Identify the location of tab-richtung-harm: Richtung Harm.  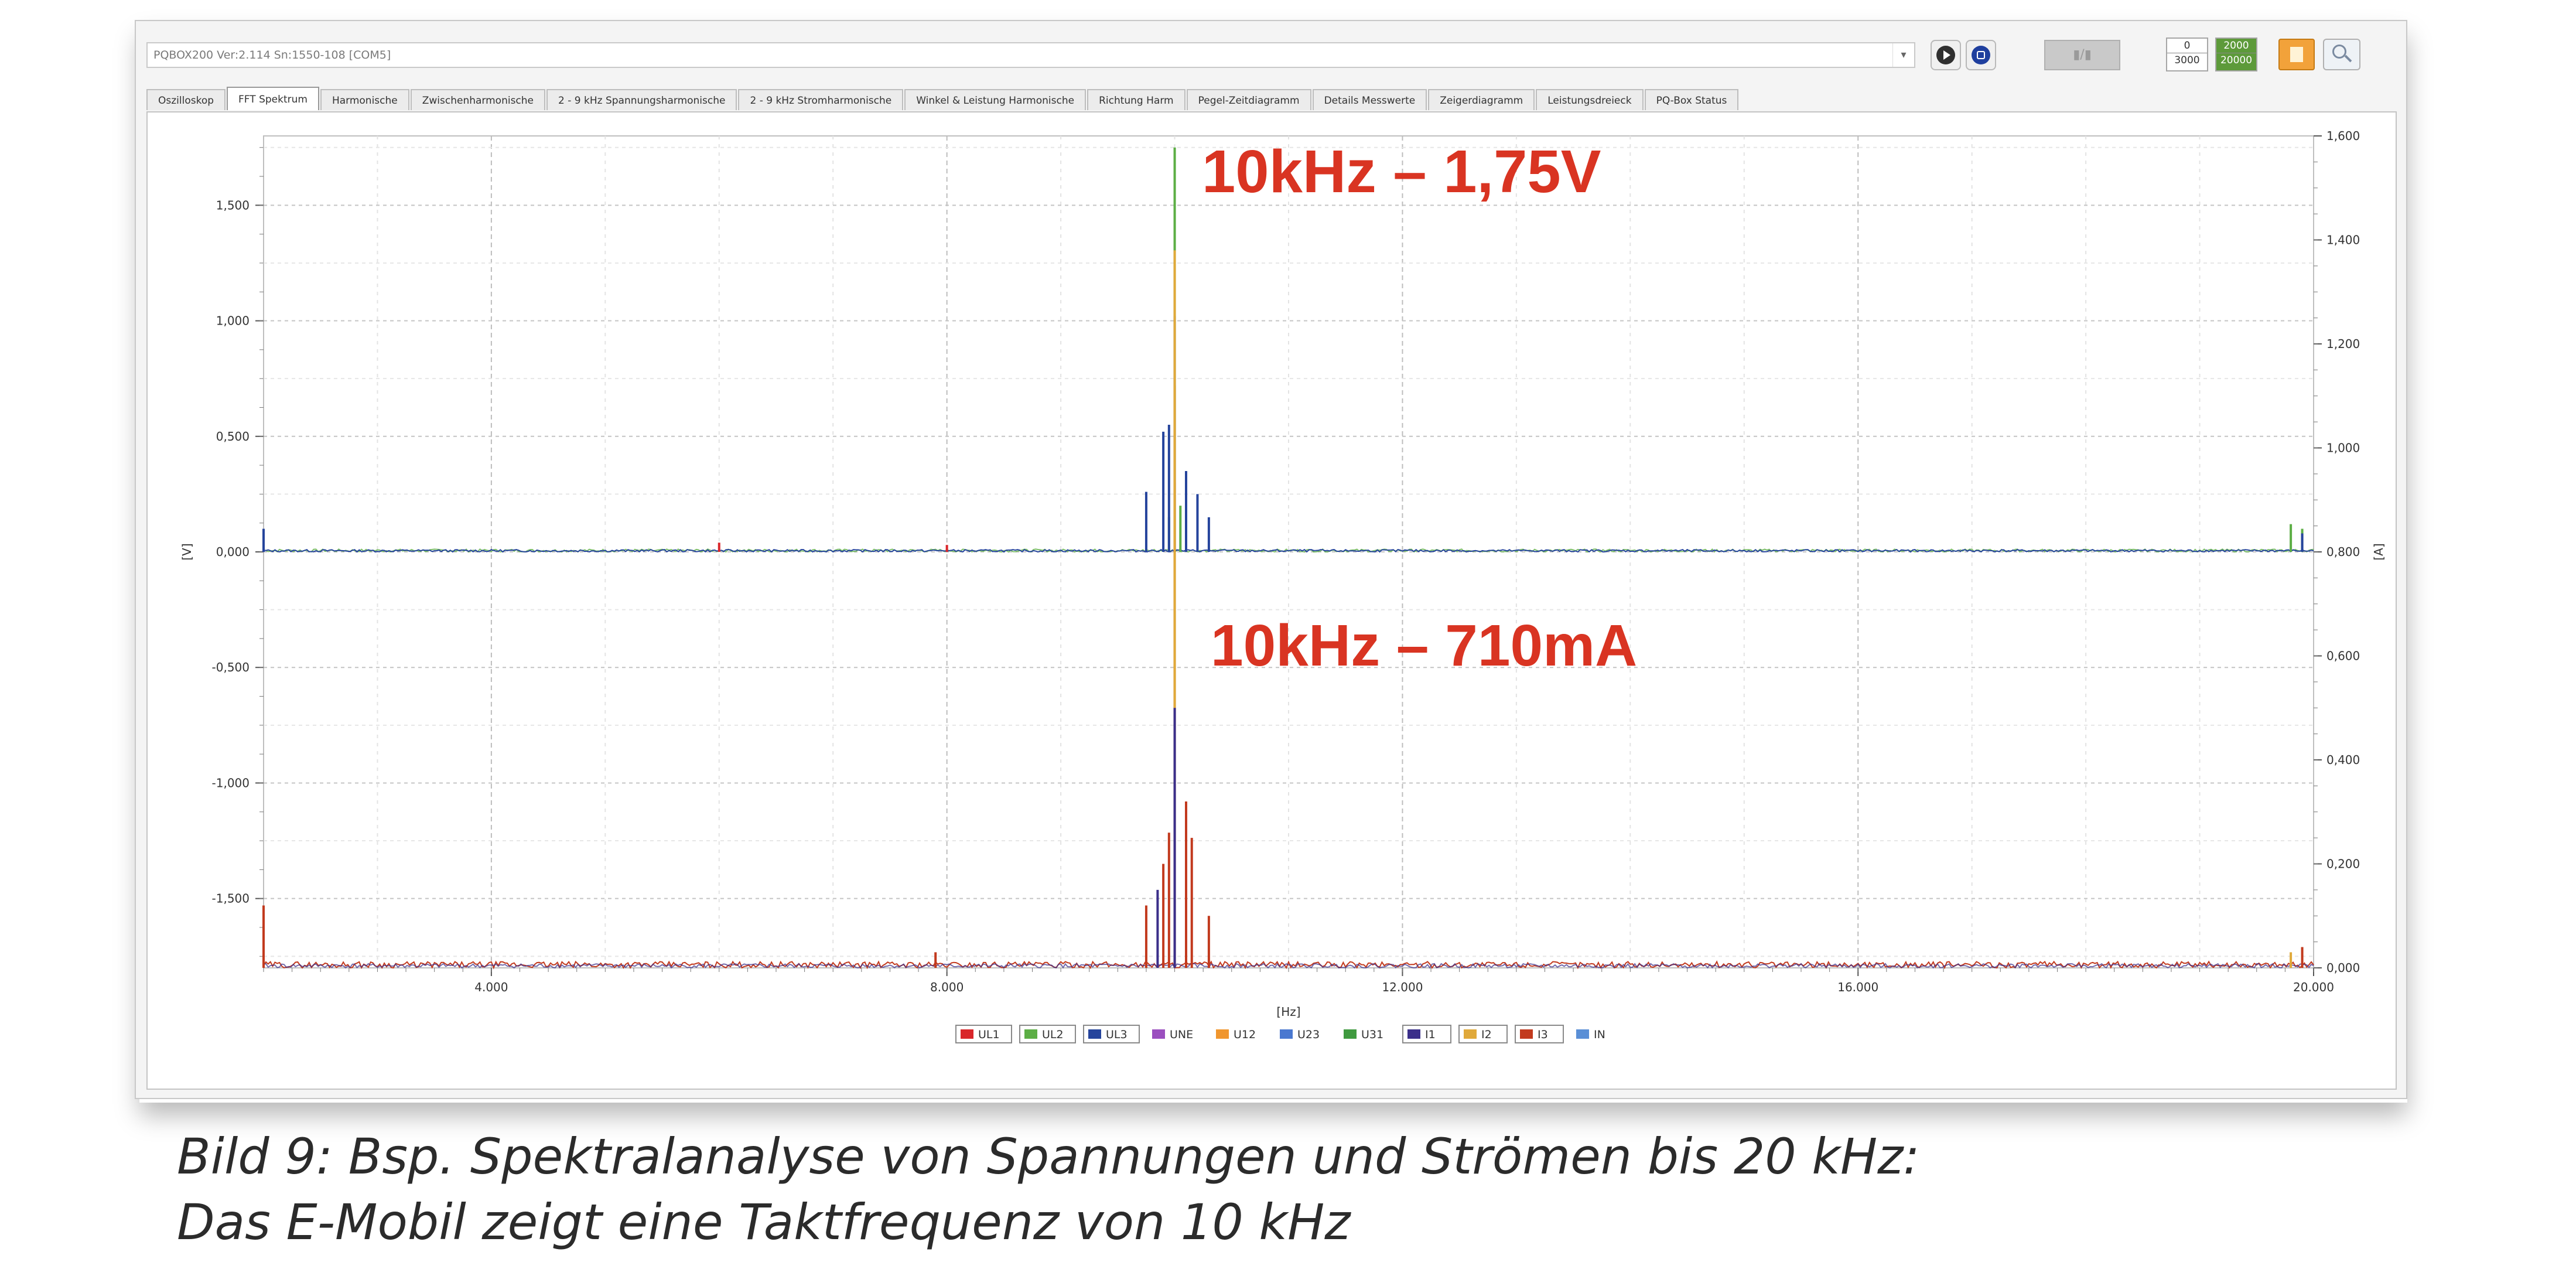
(1136, 99).